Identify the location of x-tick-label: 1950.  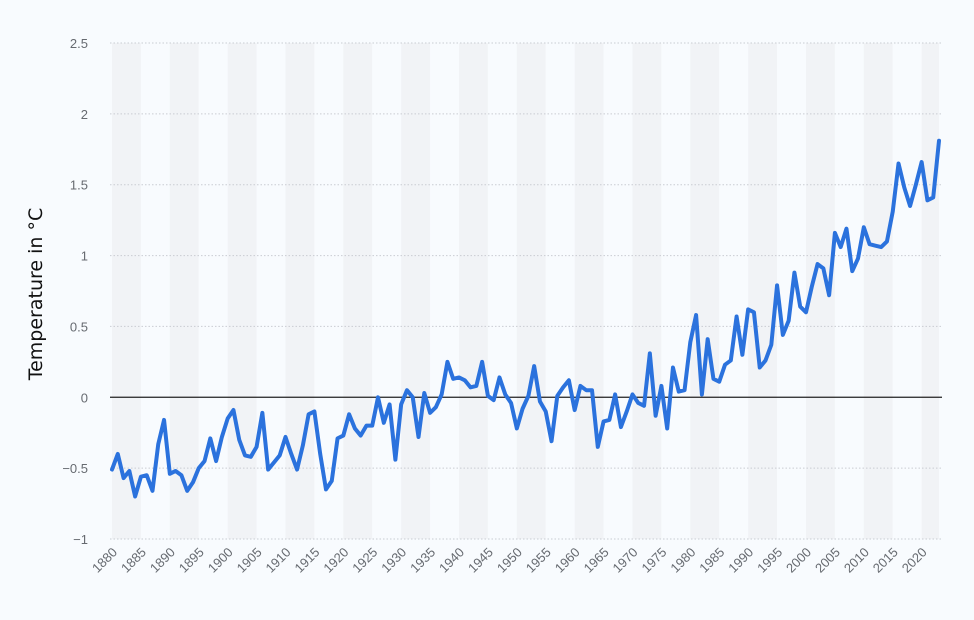
(509, 560).